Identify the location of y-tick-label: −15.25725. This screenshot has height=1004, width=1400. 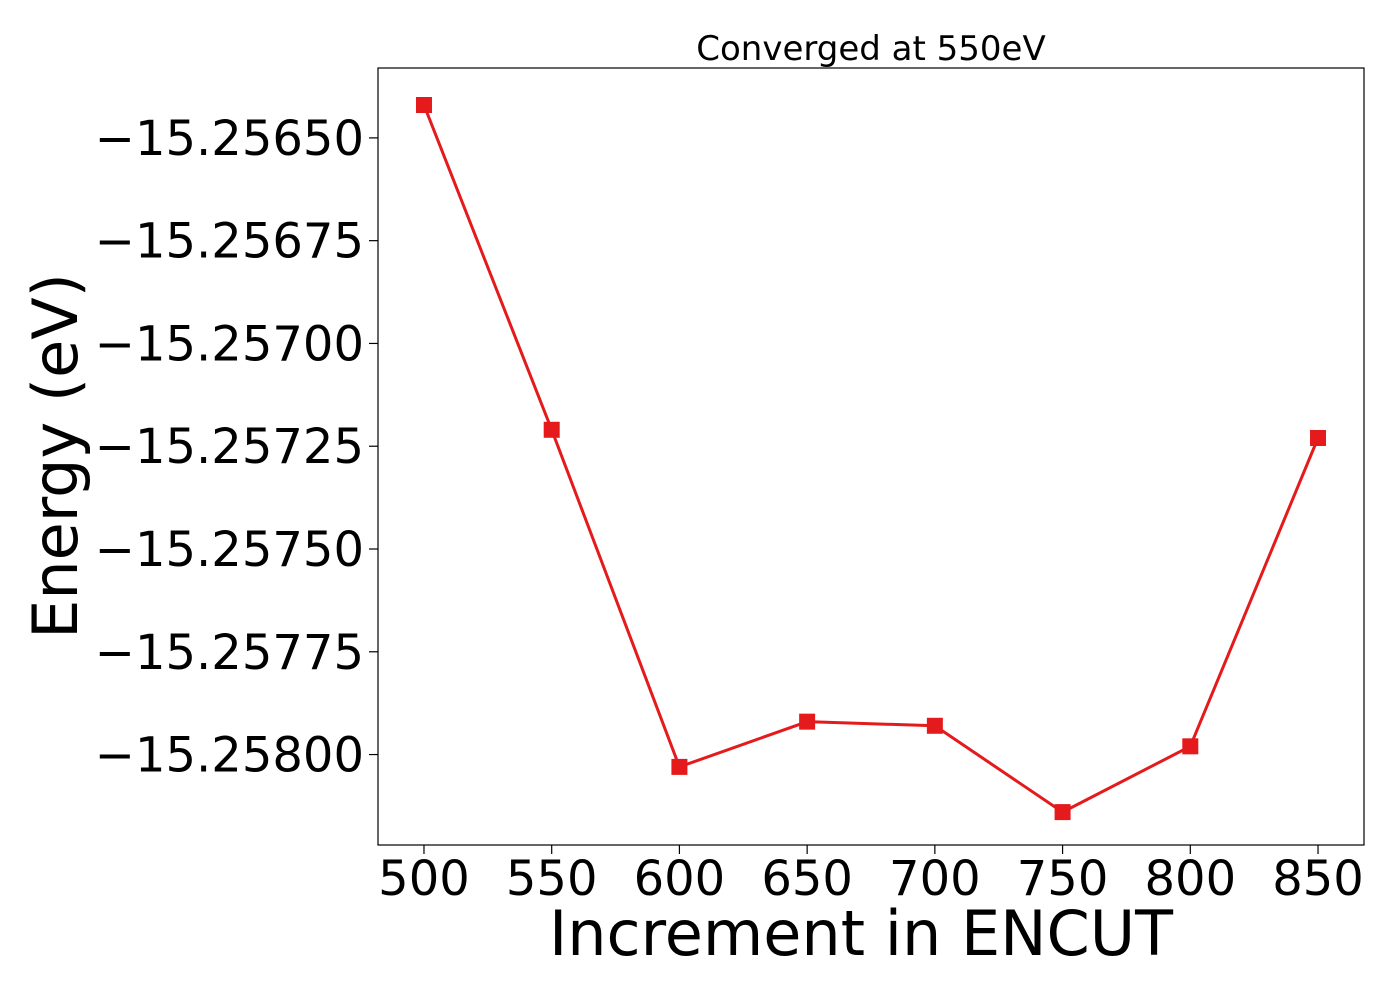
(229, 447).